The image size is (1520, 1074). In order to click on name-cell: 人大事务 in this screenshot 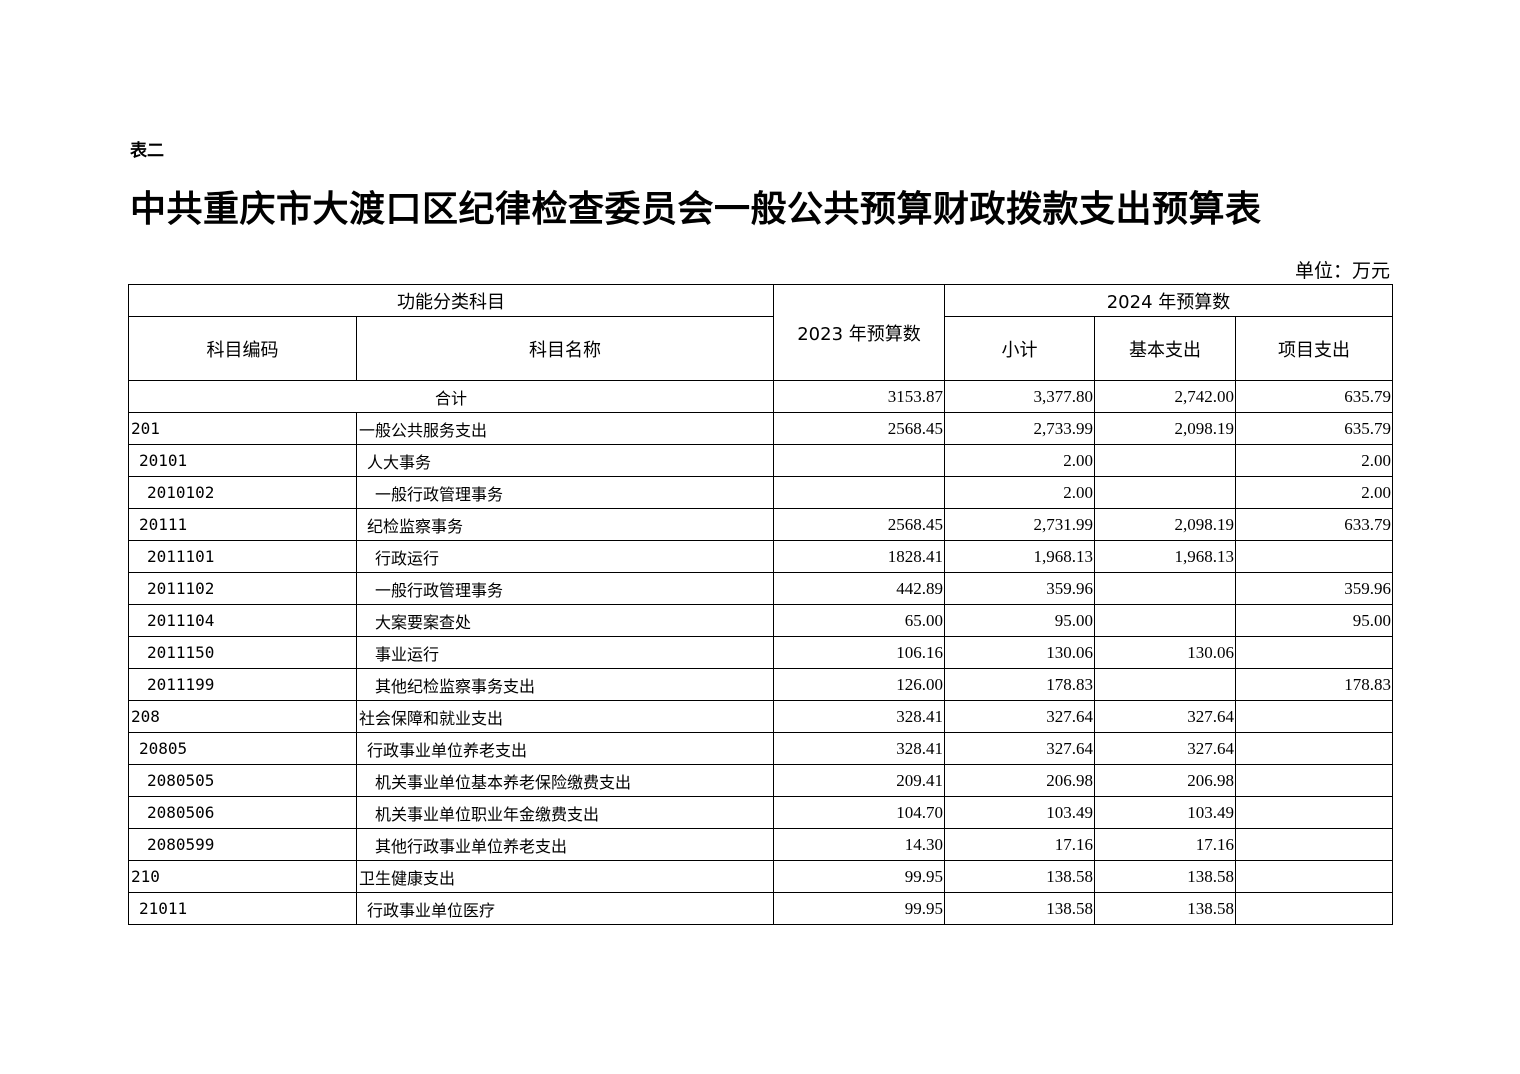, I will do `click(565, 460)`.